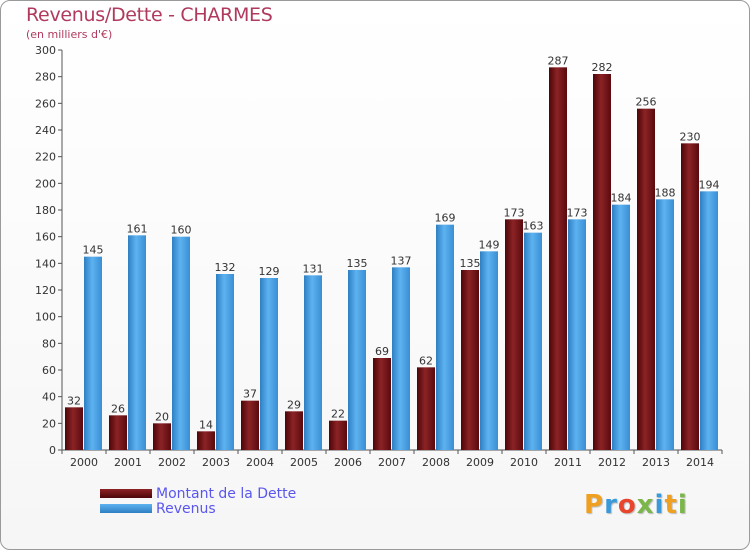 Image resolution: width=750 pixels, height=550 pixels. I want to click on data-label-revenue: 132, so click(225, 267).